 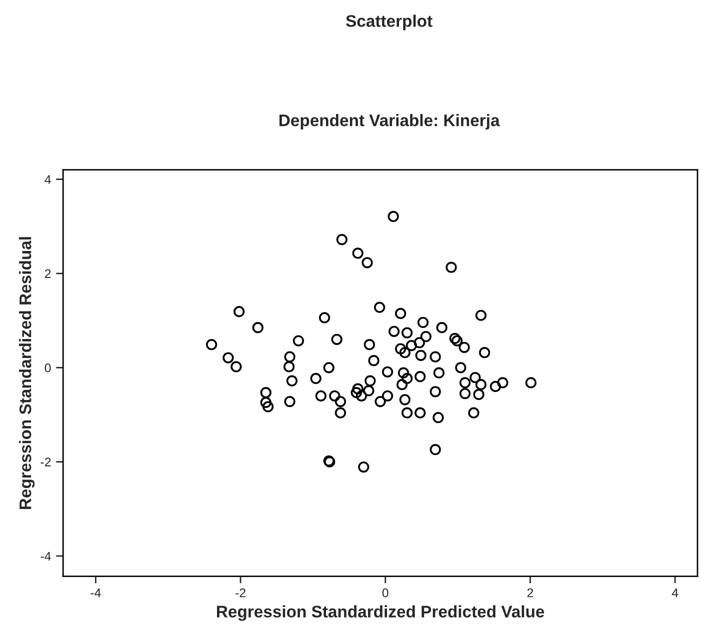 What do you see at coordinates (389, 122) in the screenshot?
I see `chart-subtitle: Dependent Variable: Kinerja` at bounding box center [389, 122].